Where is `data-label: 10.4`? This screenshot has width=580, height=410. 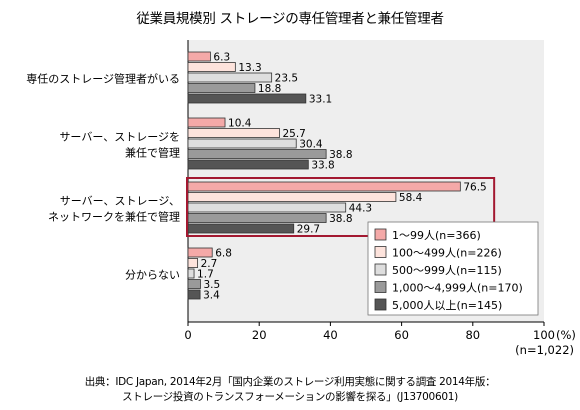 data-label: 10.4 is located at coordinates (240, 124).